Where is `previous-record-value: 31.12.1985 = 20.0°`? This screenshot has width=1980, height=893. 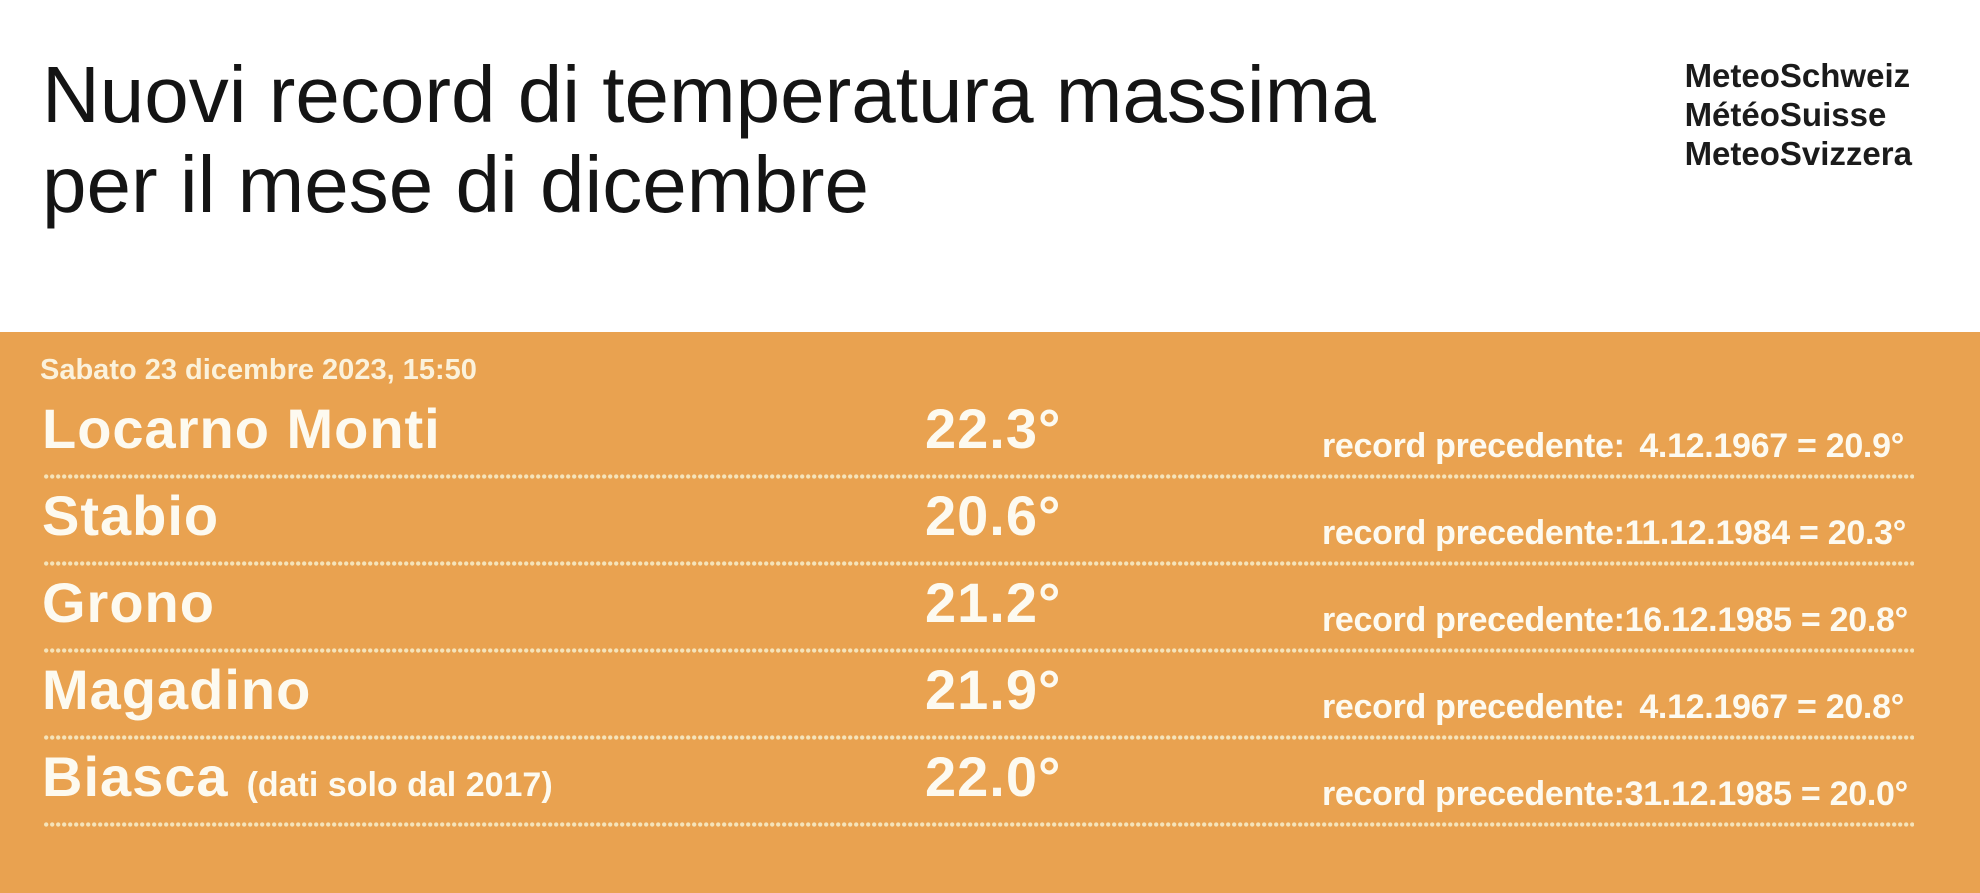
previous-record-value: 31.12.1985 = 20.0° is located at coordinates (1766, 794).